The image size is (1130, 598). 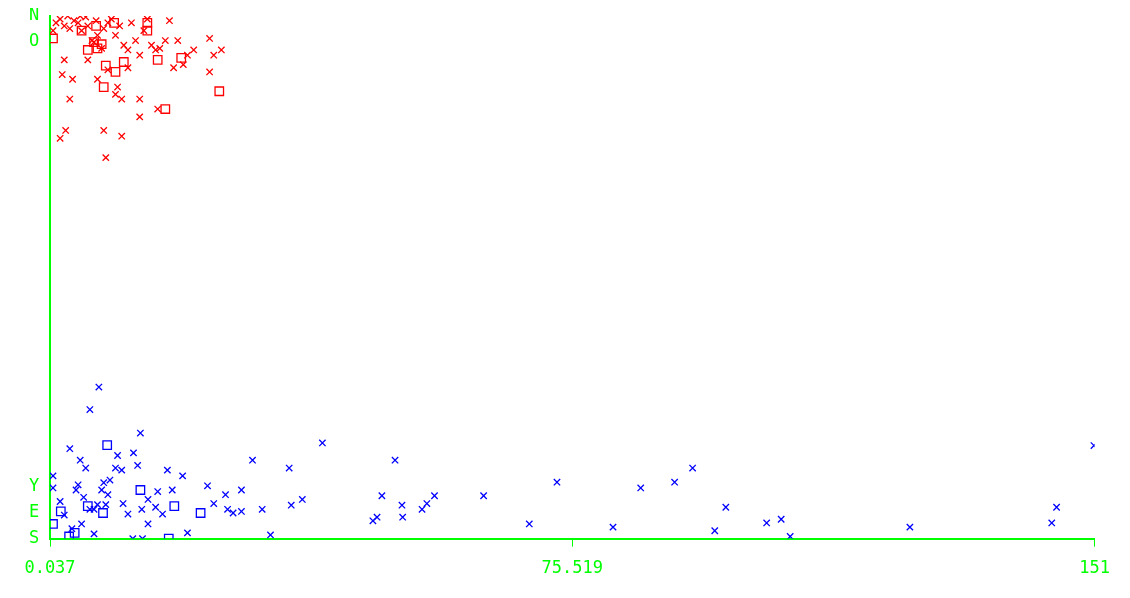 What do you see at coordinates (572, 567) in the screenshot?
I see `x-tick-label: 75.519` at bounding box center [572, 567].